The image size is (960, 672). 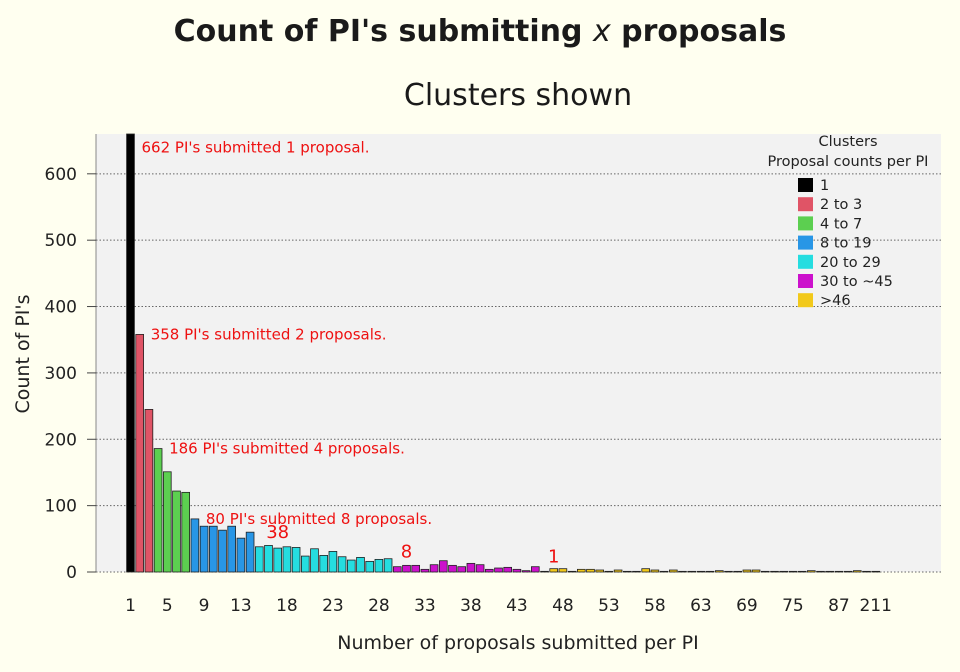 What do you see at coordinates (655, 606) in the screenshot?
I see `x-tick-label: 58` at bounding box center [655, 606].